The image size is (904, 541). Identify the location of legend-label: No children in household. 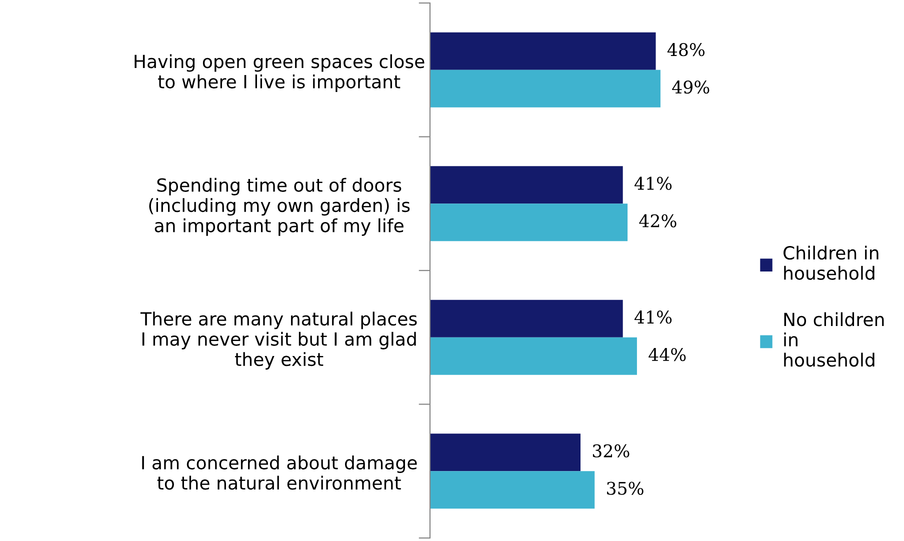
(834, 339).